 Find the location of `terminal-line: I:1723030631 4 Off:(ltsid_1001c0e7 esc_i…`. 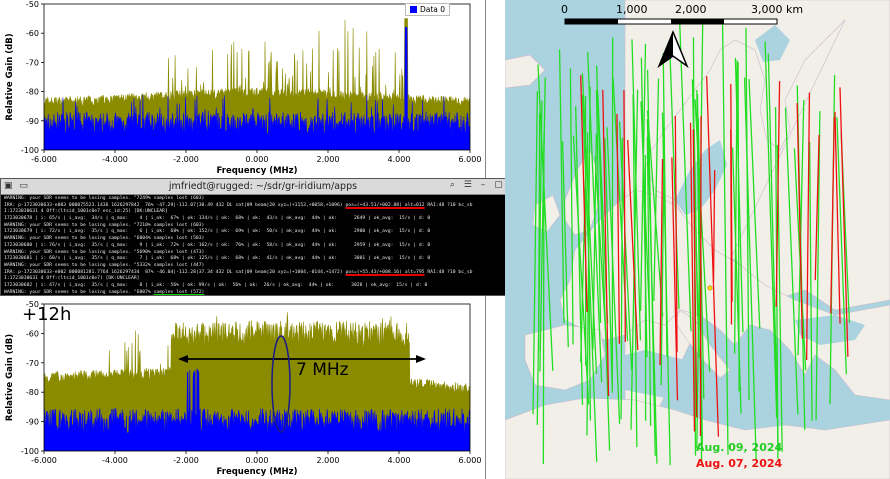

terminal-line: I:1723030631 4 Off:(ltsid_1001c0e7 esc_i… is located at coordinates (86, 212).